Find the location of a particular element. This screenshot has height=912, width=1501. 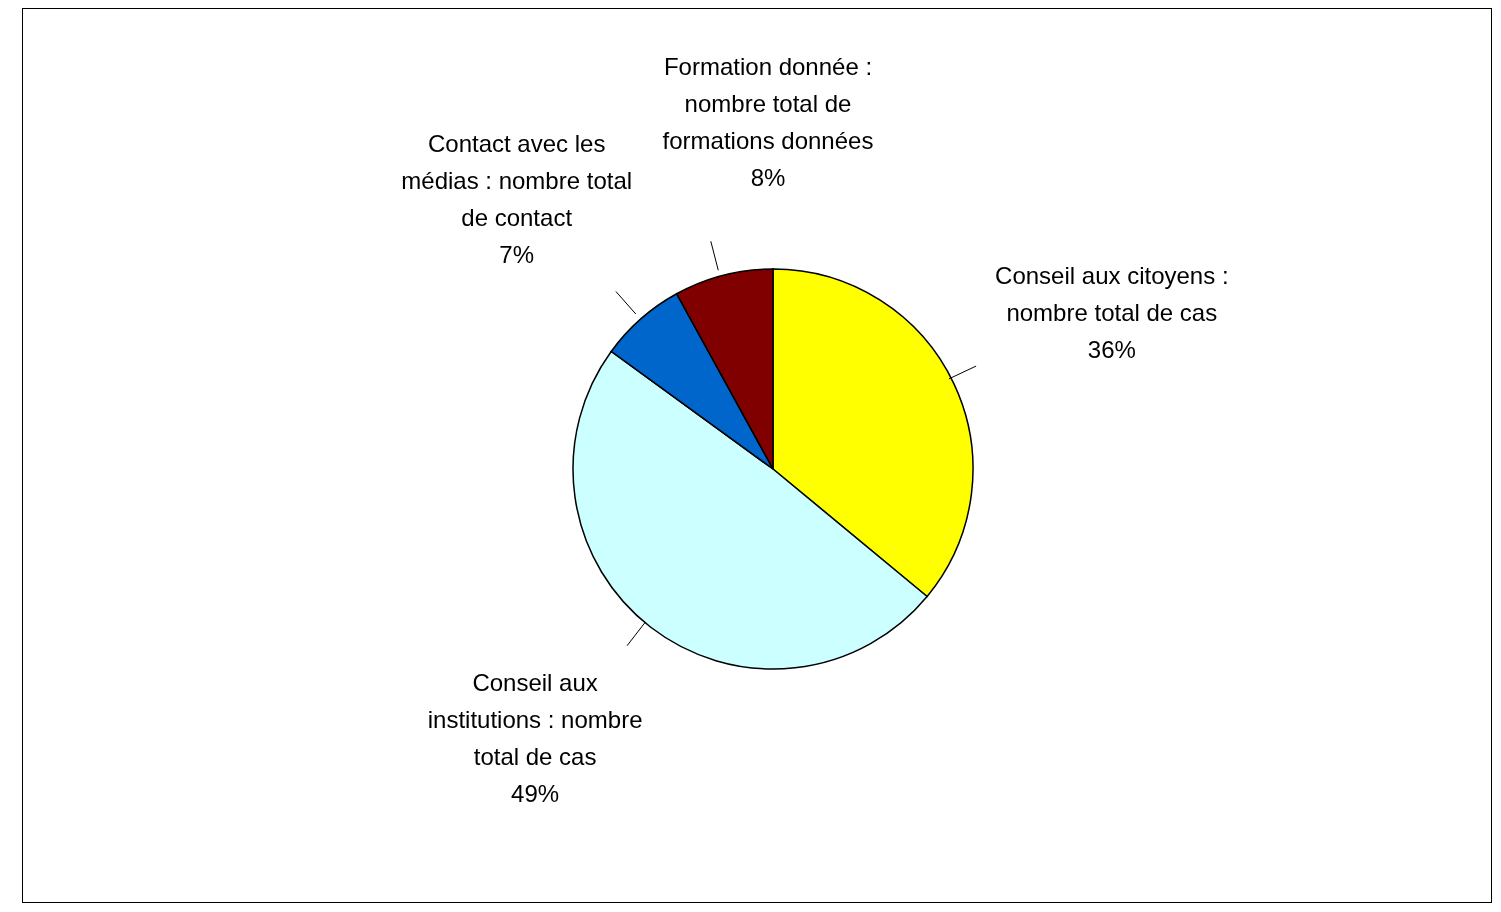

slice-label: Contact avec les médias : nombre total de contact is located at coordinates (517, 181).